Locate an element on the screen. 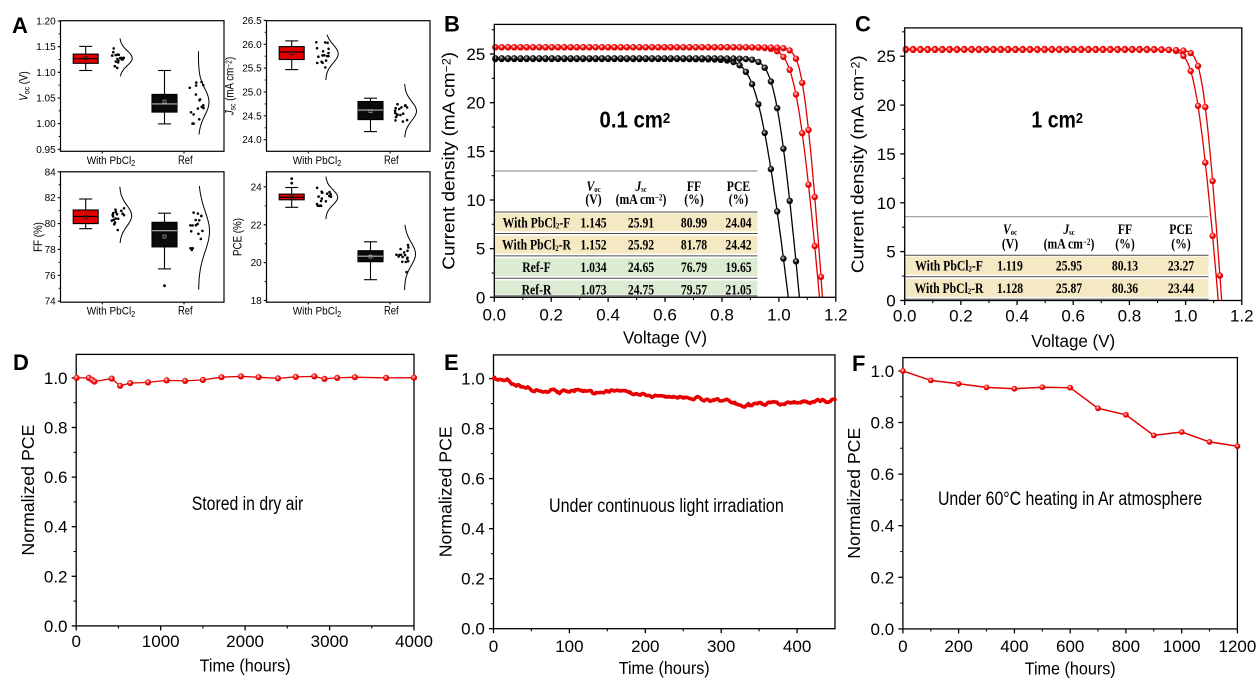 This screenshot has height=693, width=1256. svg-text: 18 is located at coordinates (257, 301).